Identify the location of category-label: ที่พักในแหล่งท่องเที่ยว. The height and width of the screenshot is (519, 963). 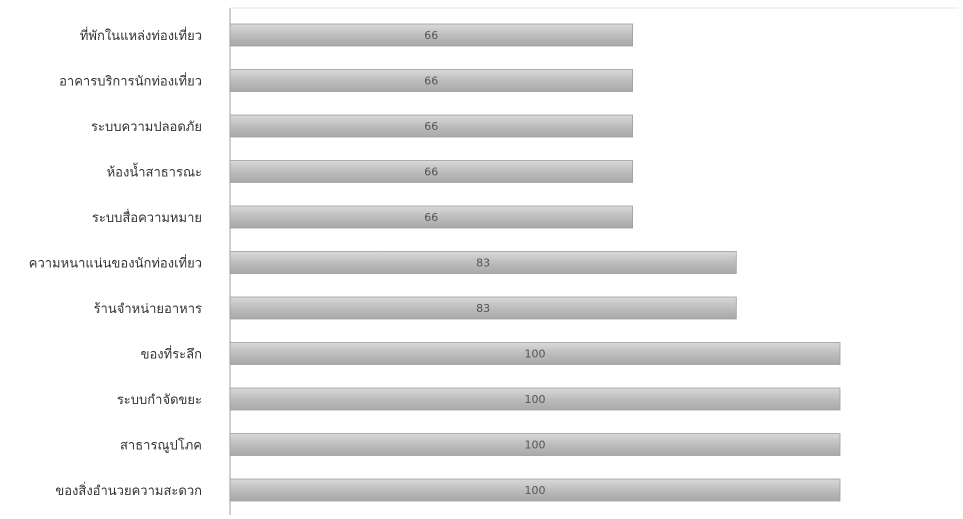
(141, 35).